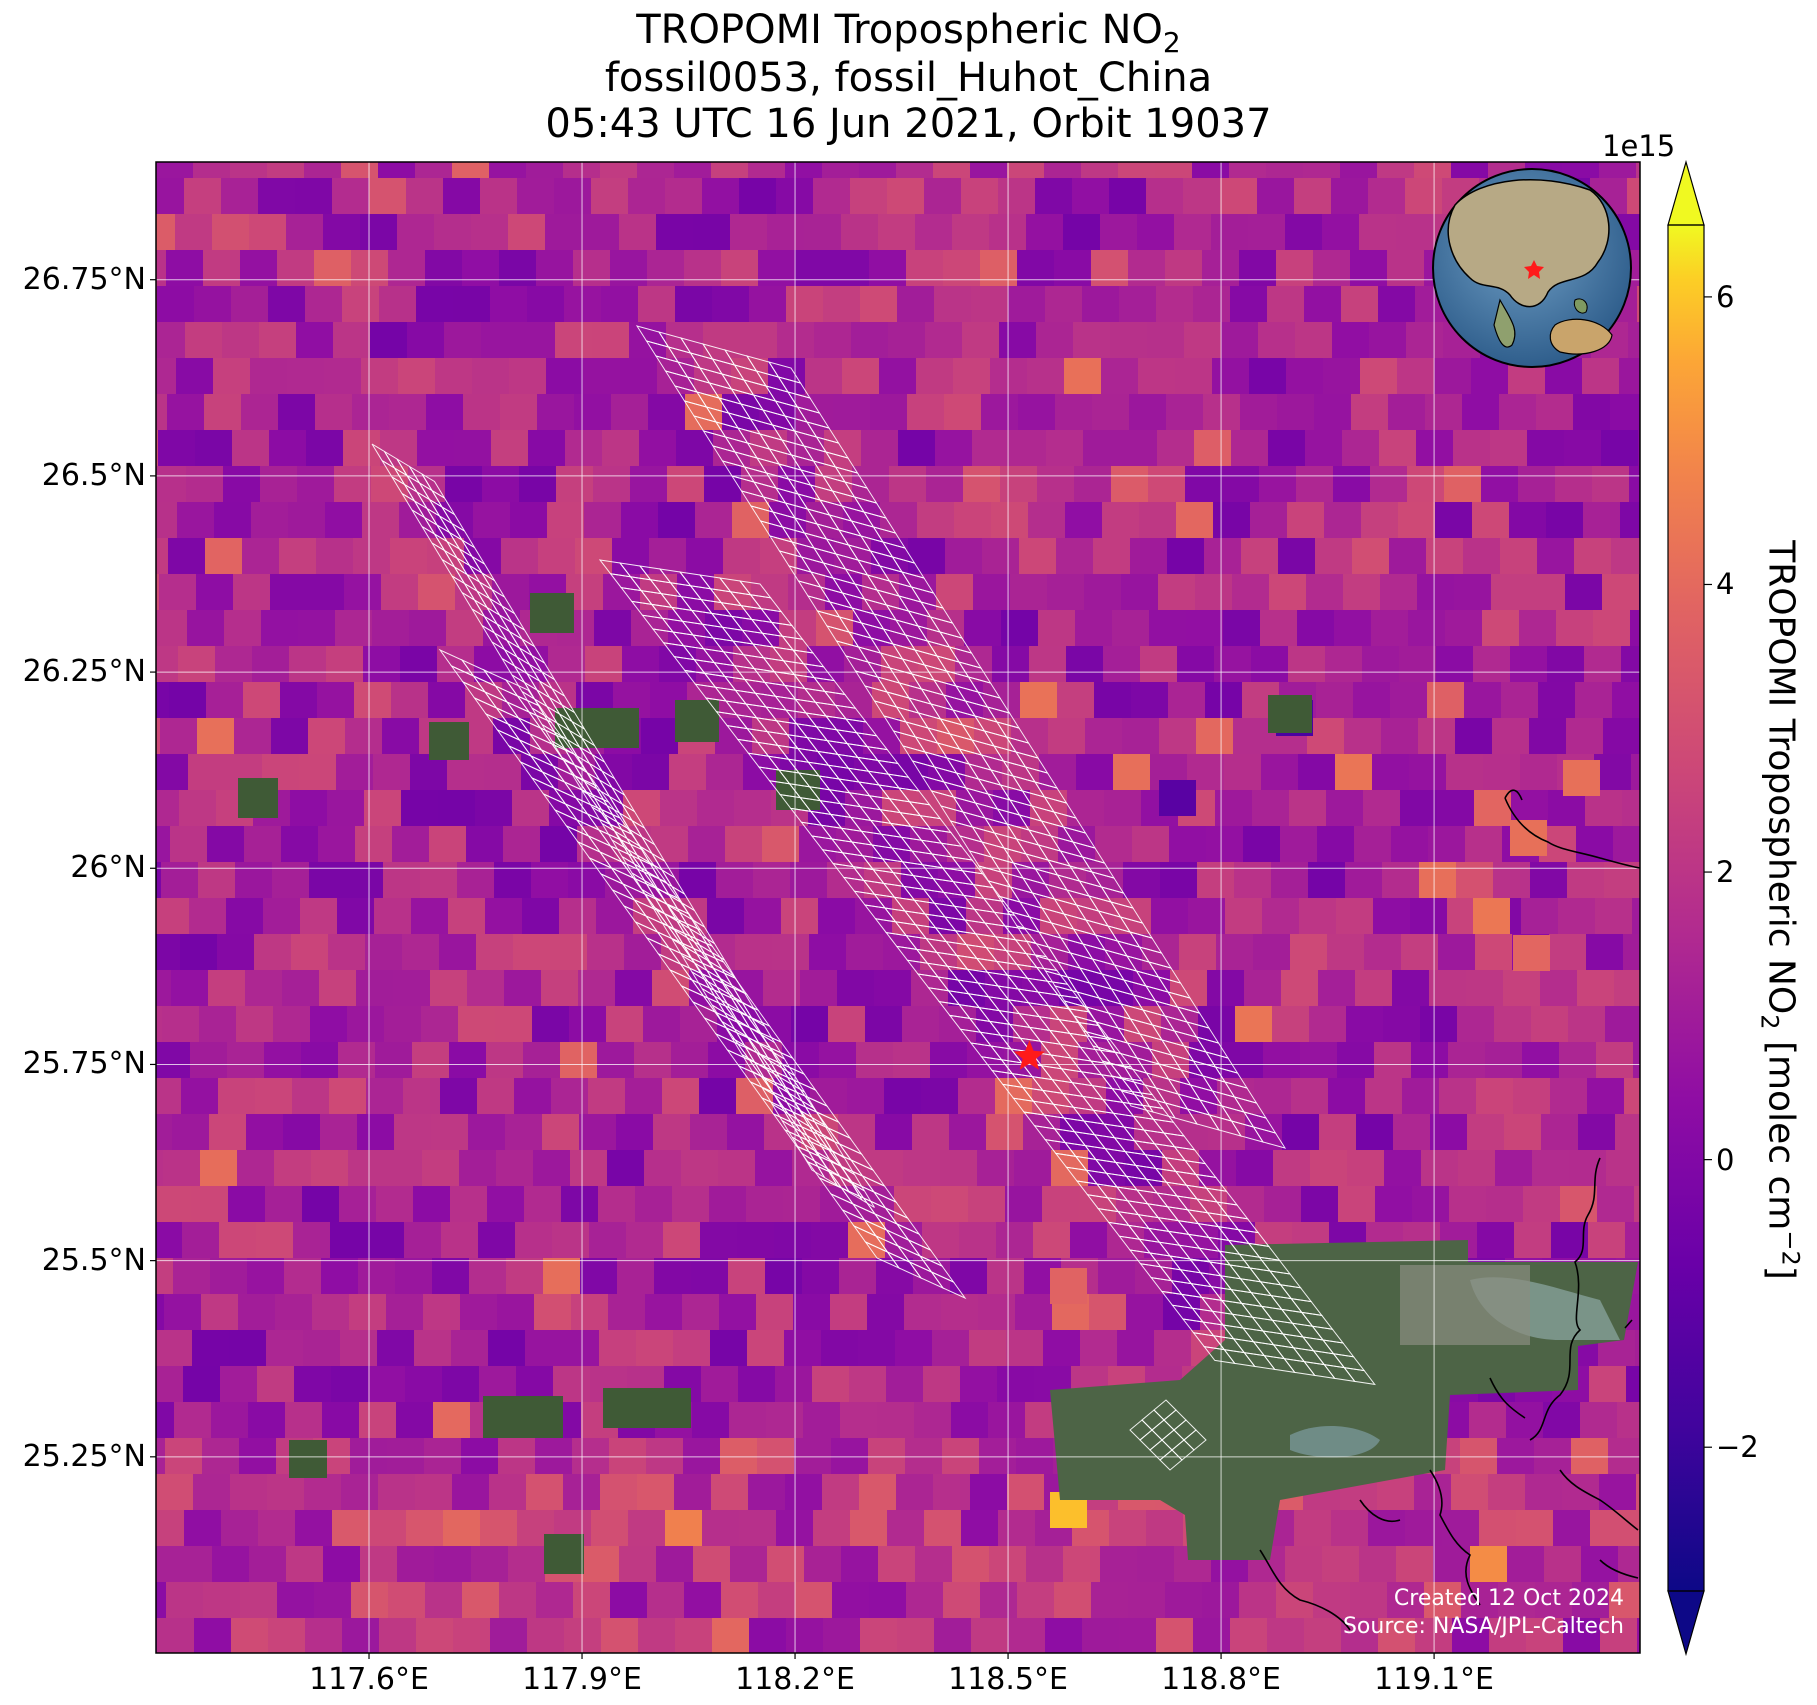 The height and width of the screenshot is (1705, 1817). Describe the element at coordinates (1769, 1022) in the screenshot. I see `colorbar-label-subscript: 2` at that location.